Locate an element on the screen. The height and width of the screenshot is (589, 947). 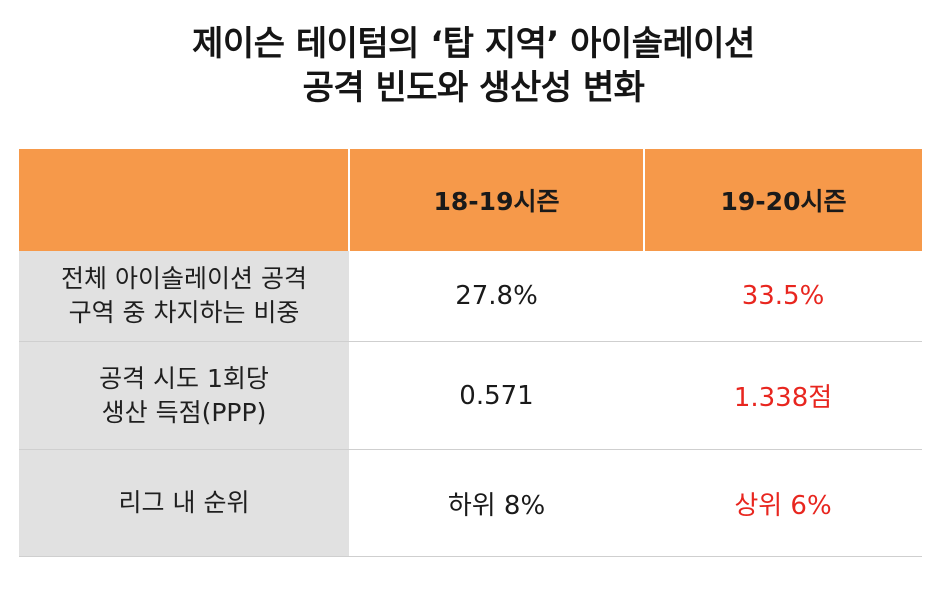
value-1819: 하위 8% is located at coordinates (496, 503).